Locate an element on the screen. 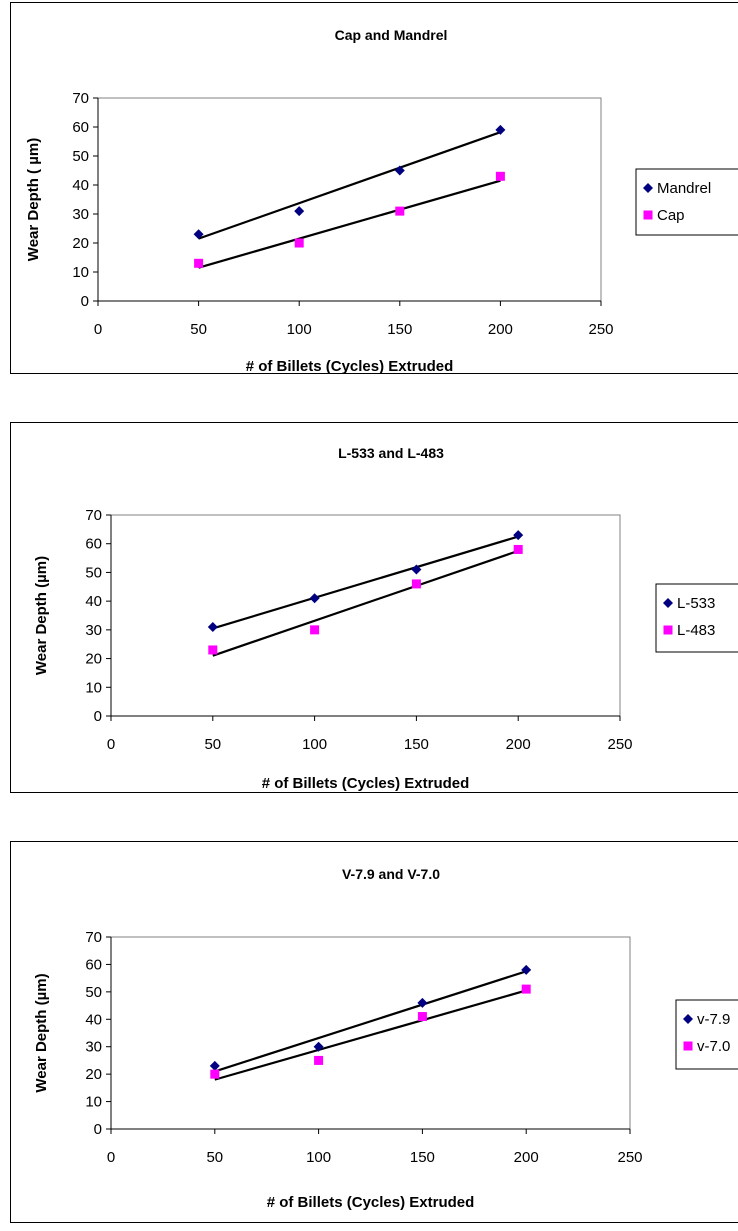  y-axis-label: Wear Depth ( µm) is located at coordinates (33, 199).